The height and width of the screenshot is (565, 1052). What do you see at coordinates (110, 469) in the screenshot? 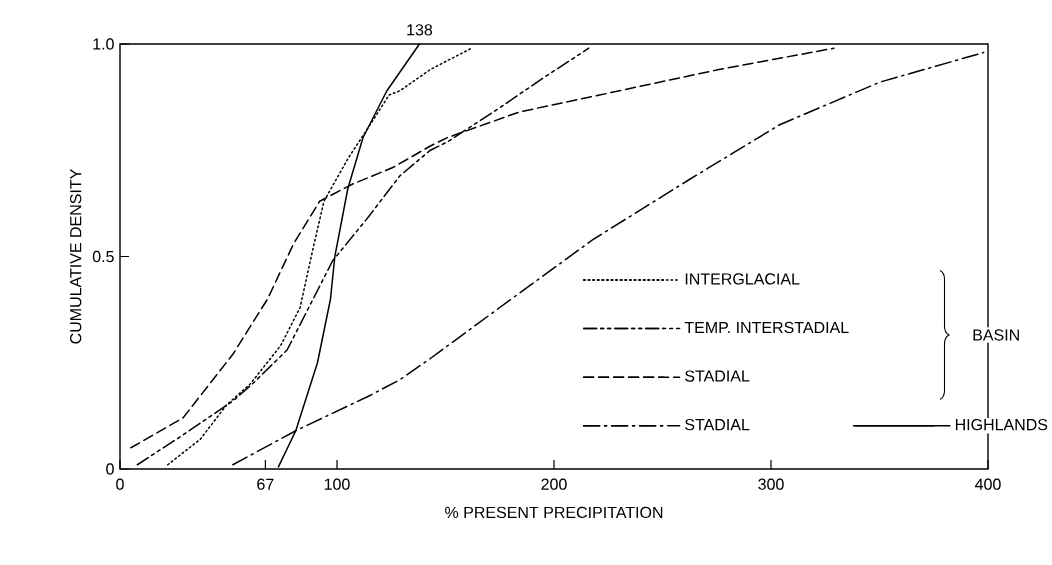
I see `y-tick-label: 0` at bounding box center [110, 469].